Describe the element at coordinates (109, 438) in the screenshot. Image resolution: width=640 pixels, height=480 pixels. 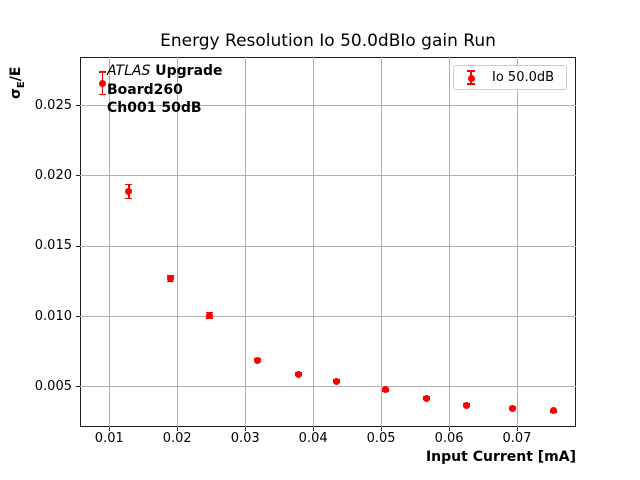
I see `x-tick-label: 0.01` at that location.